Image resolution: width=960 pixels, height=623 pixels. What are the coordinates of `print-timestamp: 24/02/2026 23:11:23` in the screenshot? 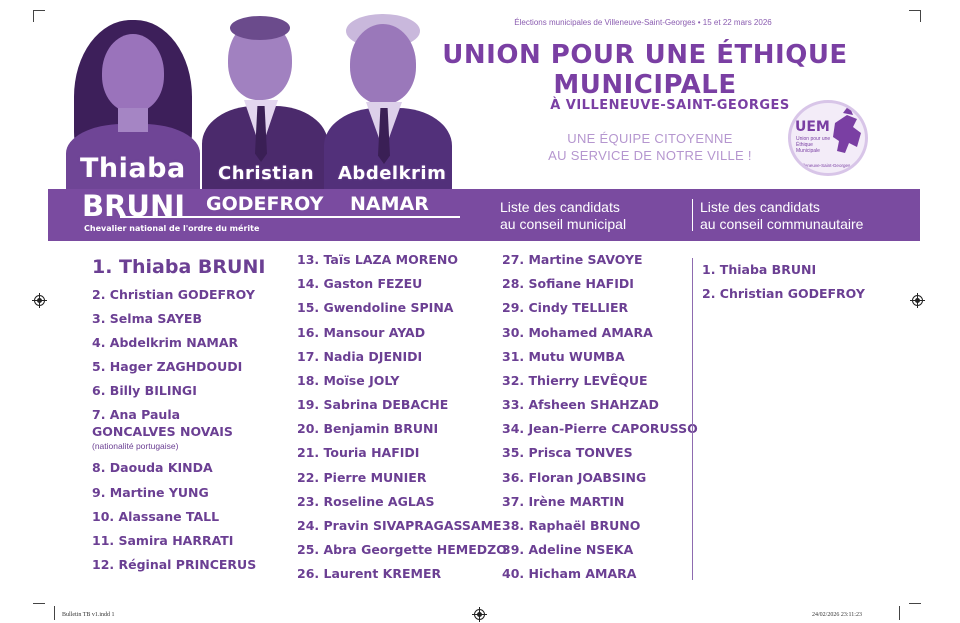 It's located at (837, 615).